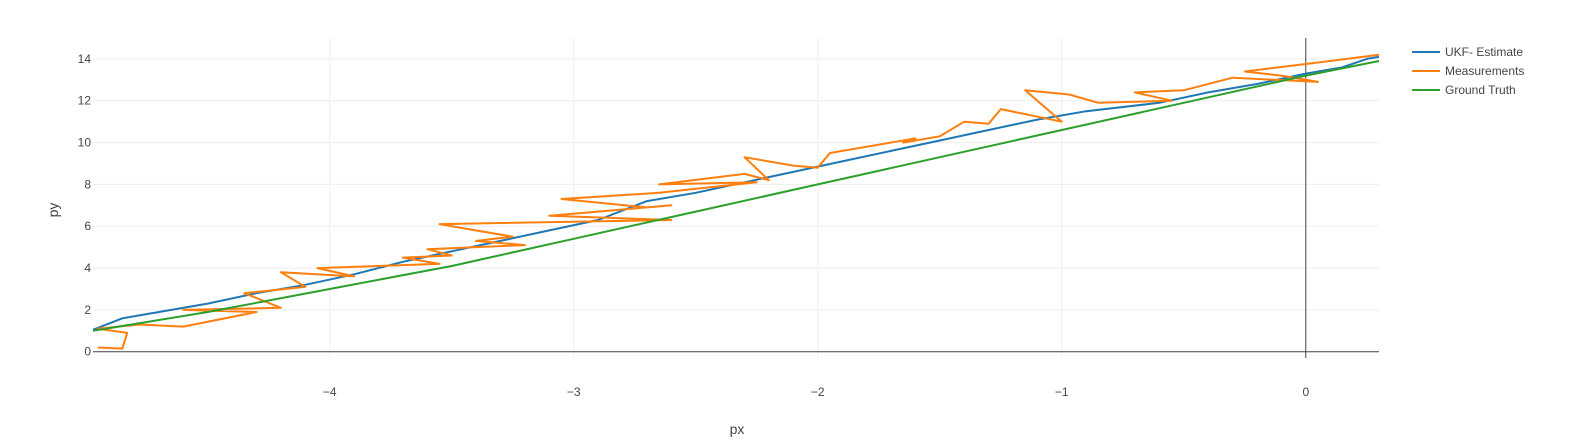 The width and height of the screenshot is (1570, 446). What do you see at coordinates (53, 210) in the screenshot?
I see `y-axis-title: py` at bounding box center [53, 210].